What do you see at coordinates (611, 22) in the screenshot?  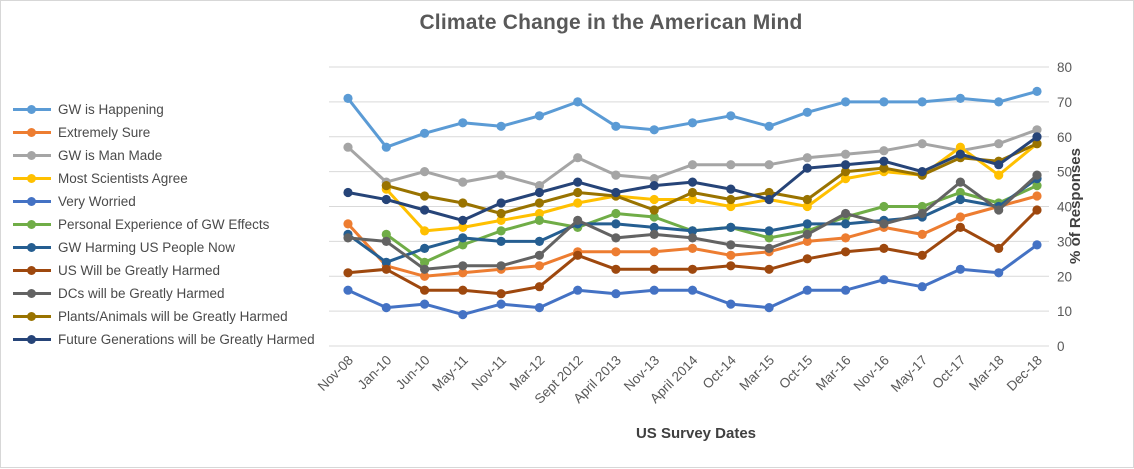 I see `chart-title: Climate Change in the American Mind` at bounding box center [611, 22].